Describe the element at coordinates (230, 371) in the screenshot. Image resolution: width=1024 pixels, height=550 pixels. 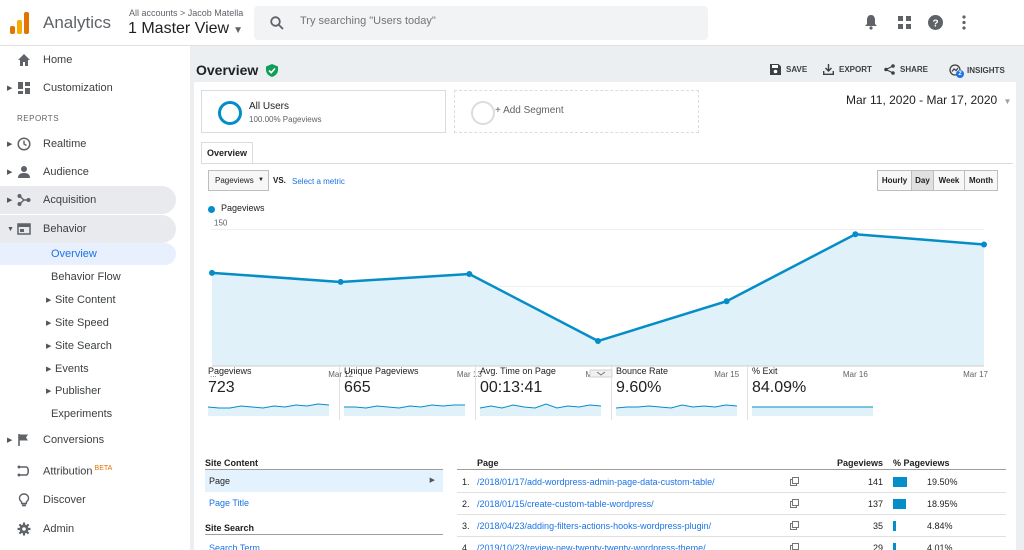
I see `scorecard-title: Pageviews` at that location.